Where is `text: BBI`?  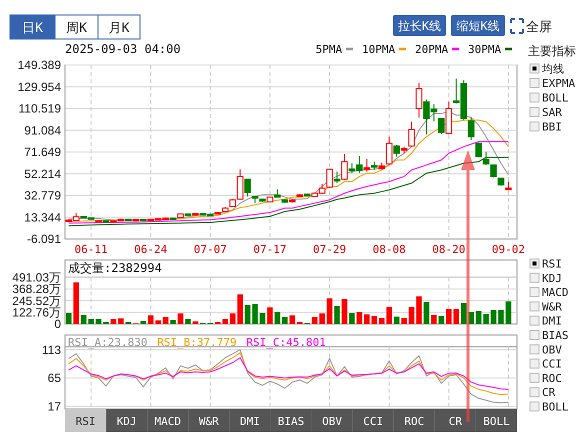 text: BBI is located at coordinates (552, 127).